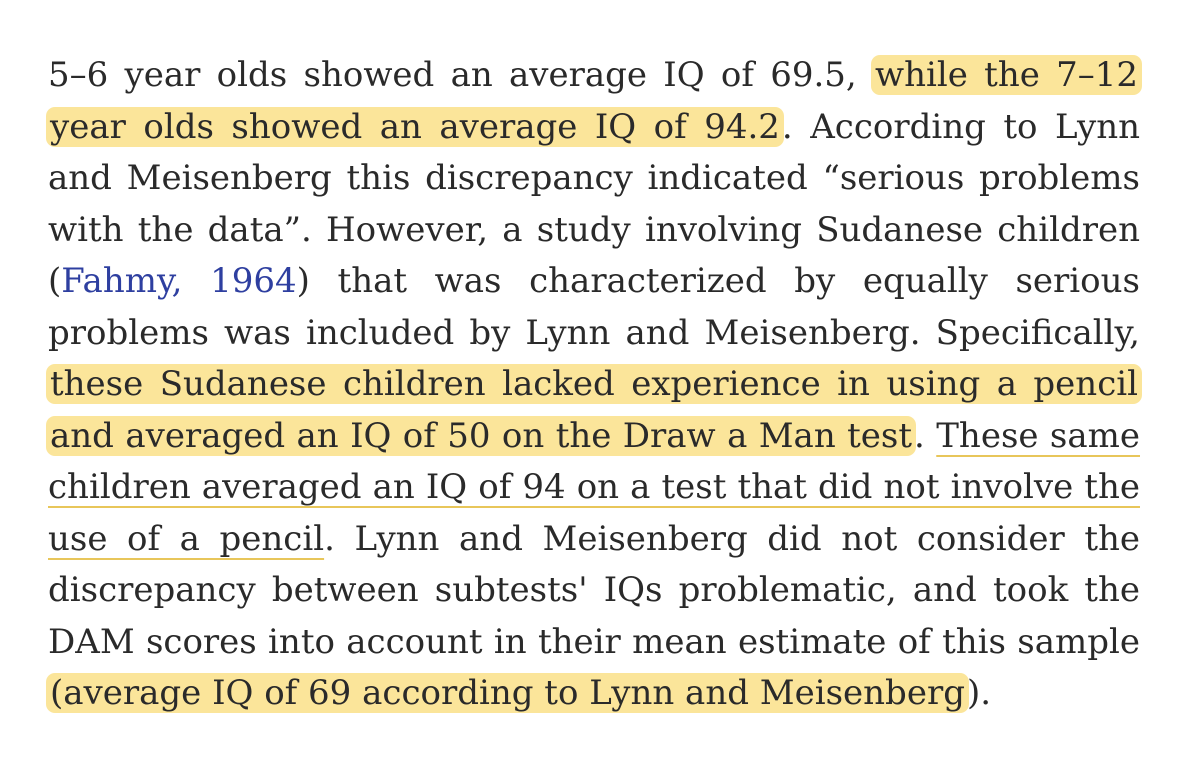  I want to click on text-segment: ., so click(919, 435).